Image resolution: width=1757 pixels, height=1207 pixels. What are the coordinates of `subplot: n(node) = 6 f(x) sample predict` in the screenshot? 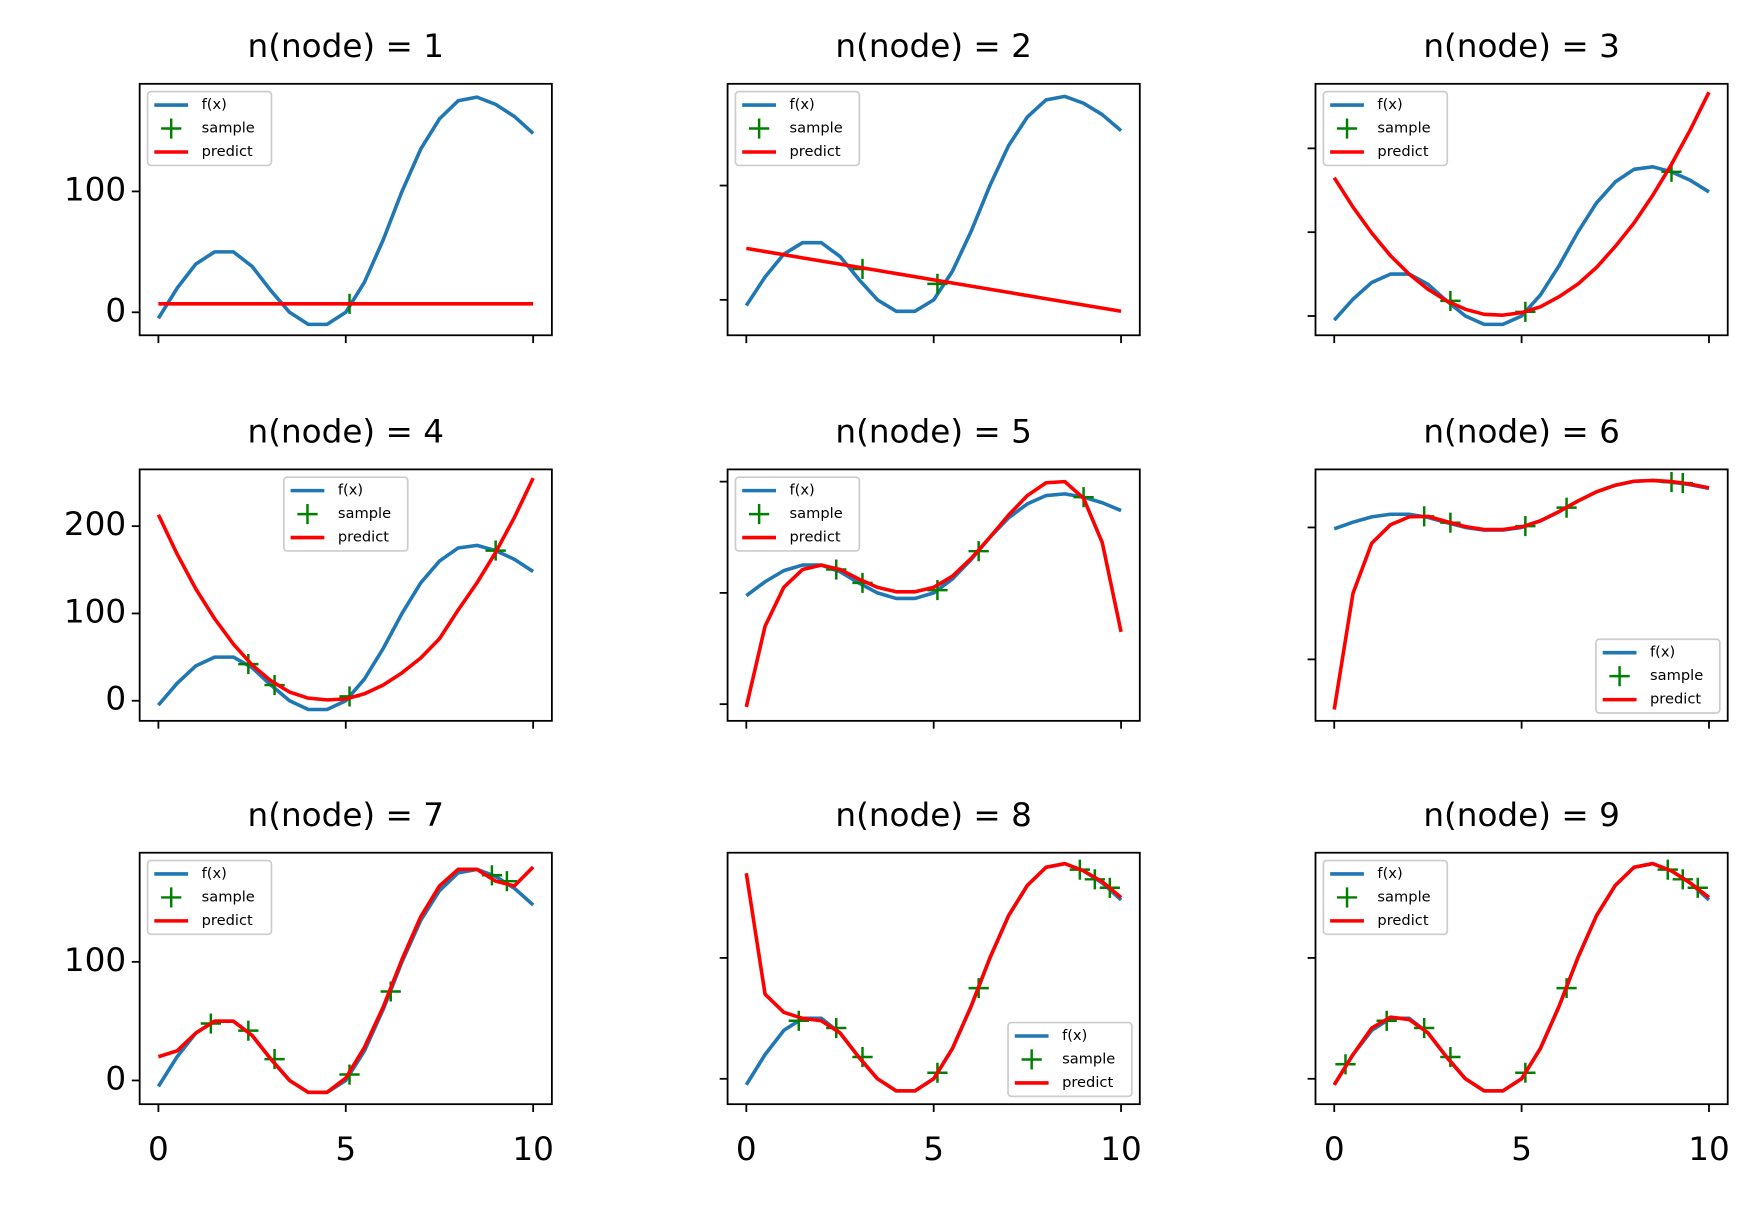 It's located at (1518, 571).